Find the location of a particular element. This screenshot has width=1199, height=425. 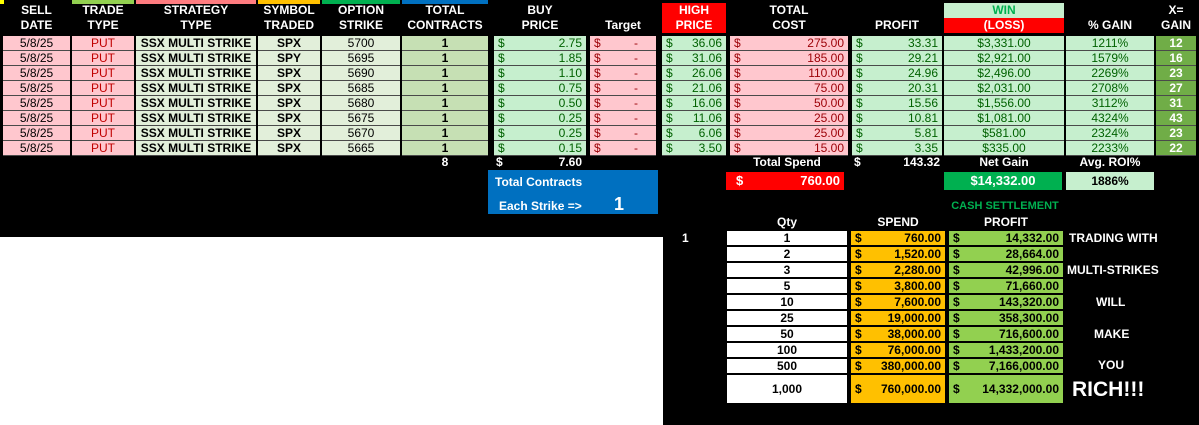

settlement-row-9-spend-value: 380,000.00 is located at coordinates (910, 366).